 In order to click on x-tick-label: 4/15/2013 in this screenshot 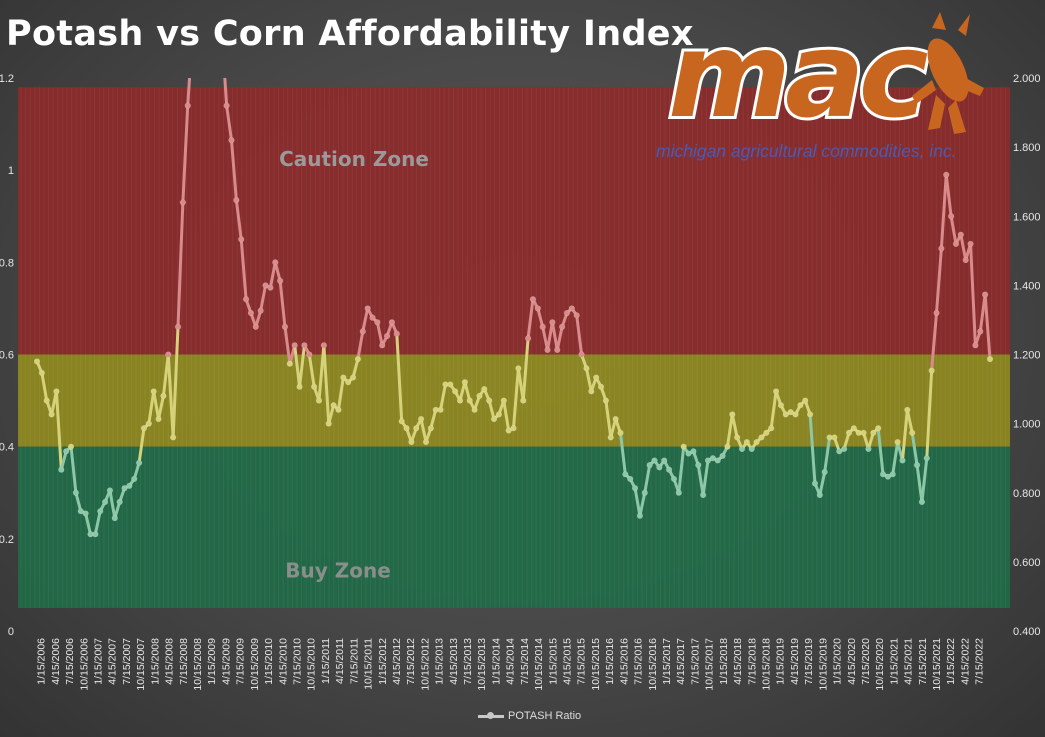, I will do `click(454, 661)`.